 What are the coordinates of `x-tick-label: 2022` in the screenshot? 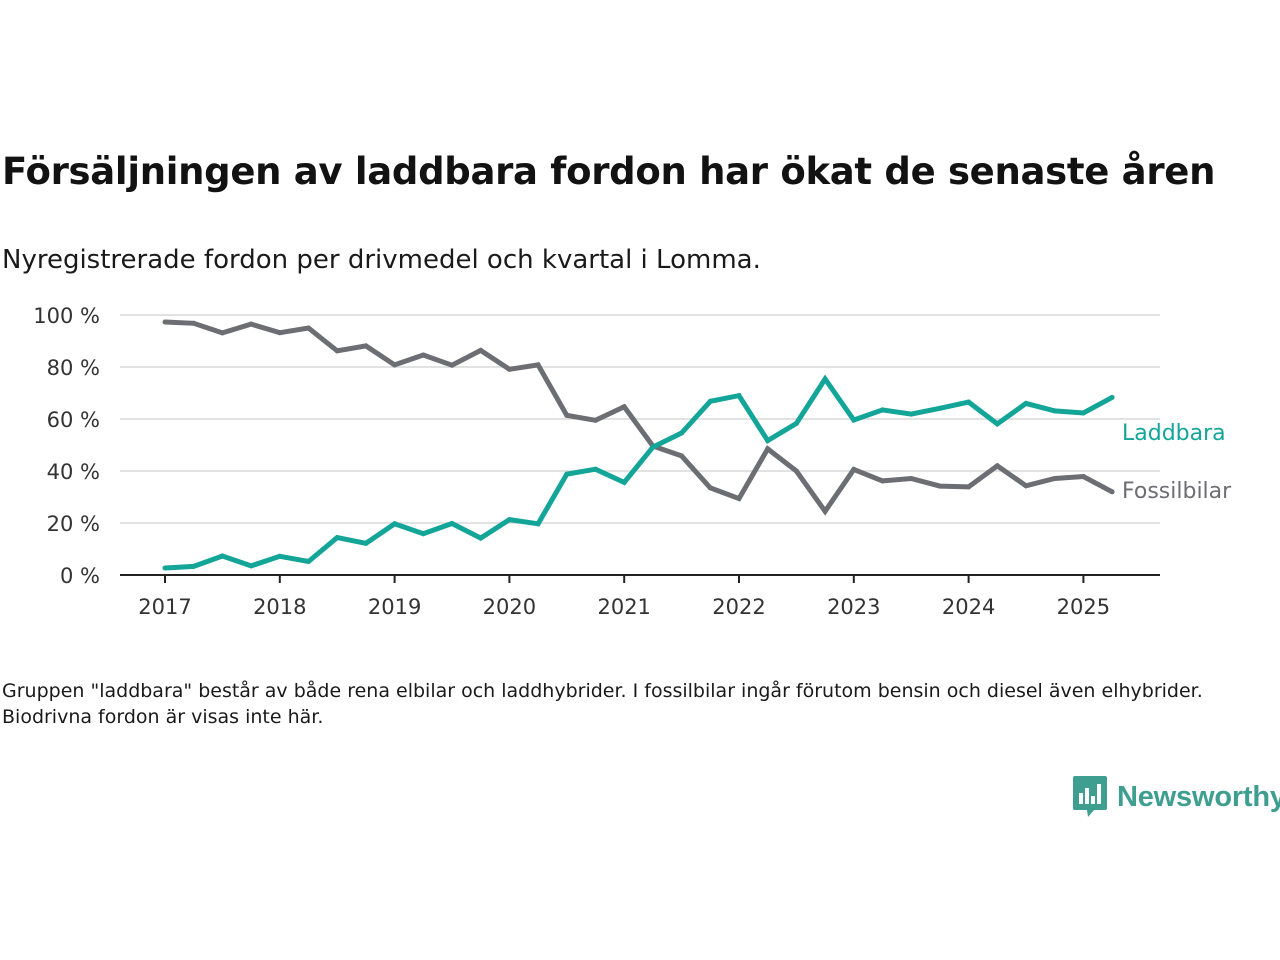 It's located at (738, 607).